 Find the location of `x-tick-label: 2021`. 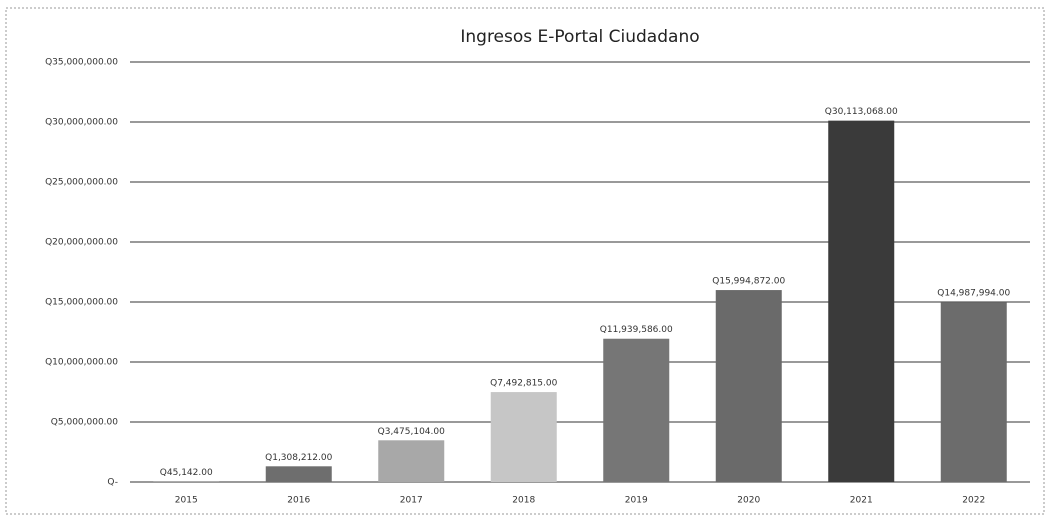

x-tick-label: 2021 is located at coordinates (861, 501).